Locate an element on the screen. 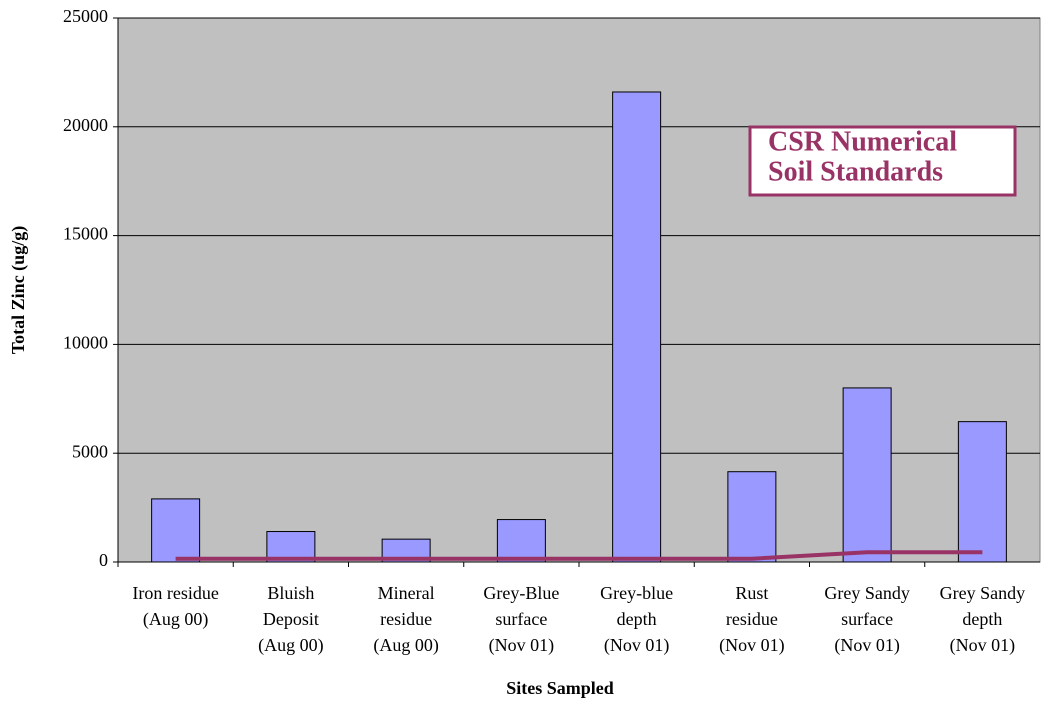  x-tick-label: Rust is located at coordinates (751, 593).